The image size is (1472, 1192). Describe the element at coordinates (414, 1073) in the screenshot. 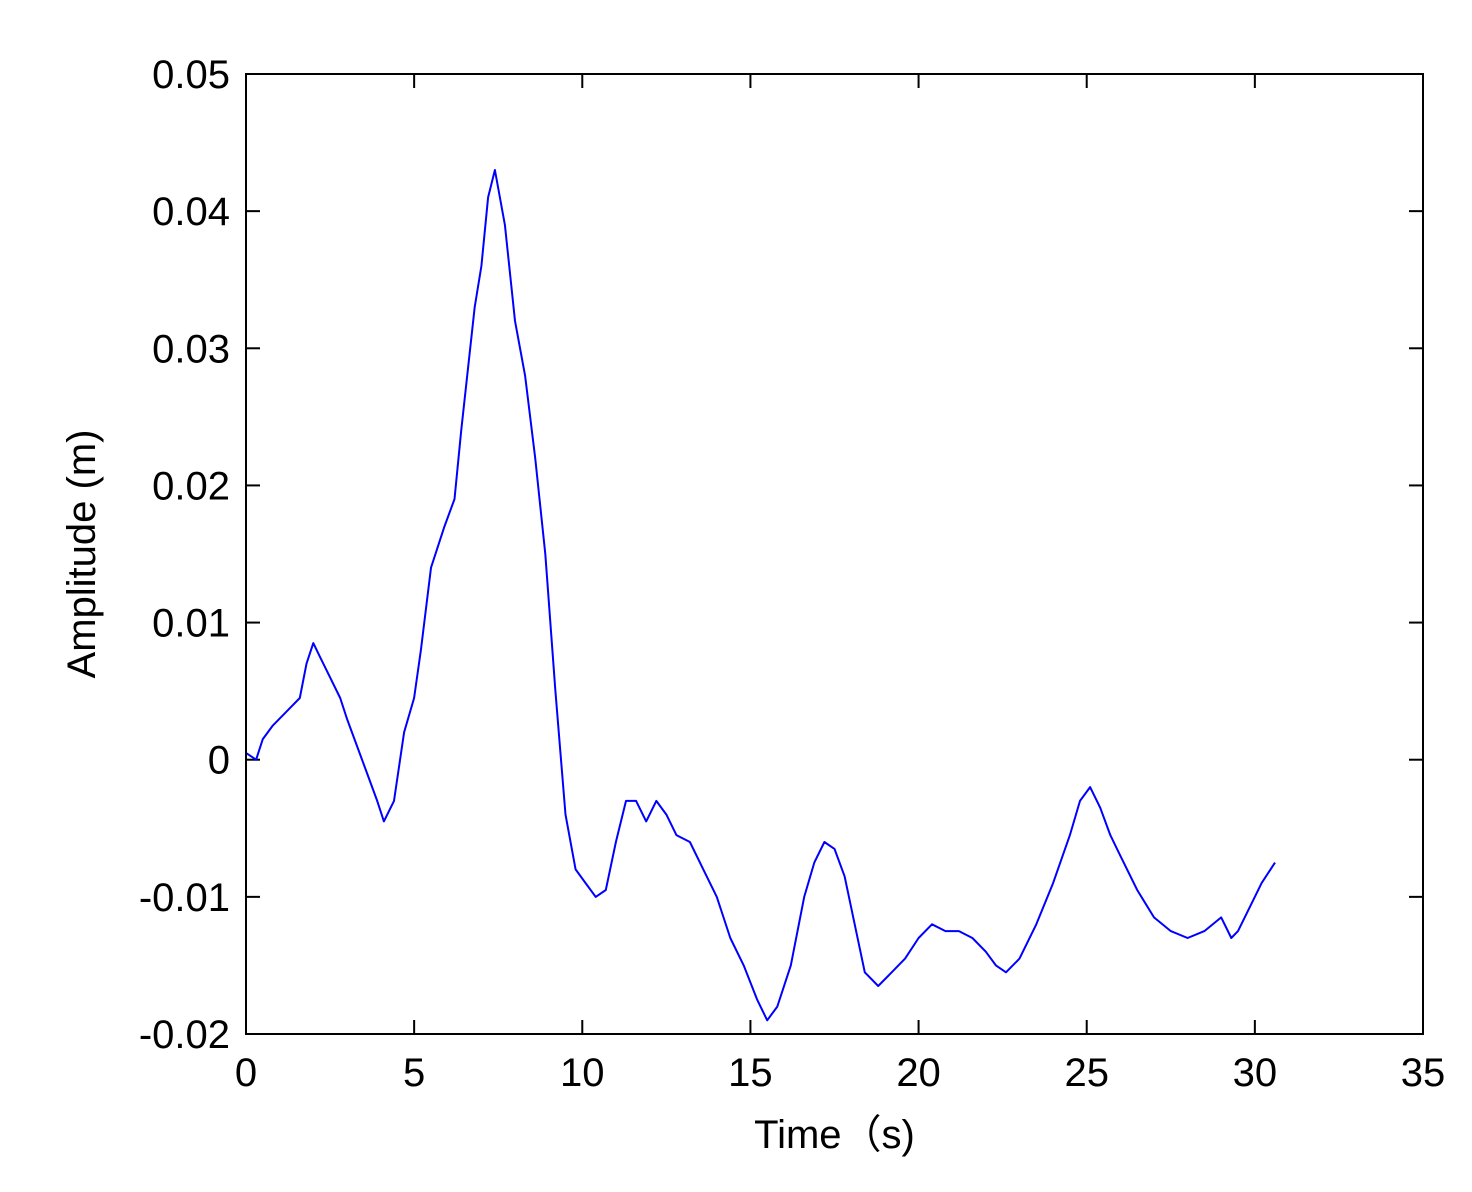

I see `x-tick-label: 5` at that location.